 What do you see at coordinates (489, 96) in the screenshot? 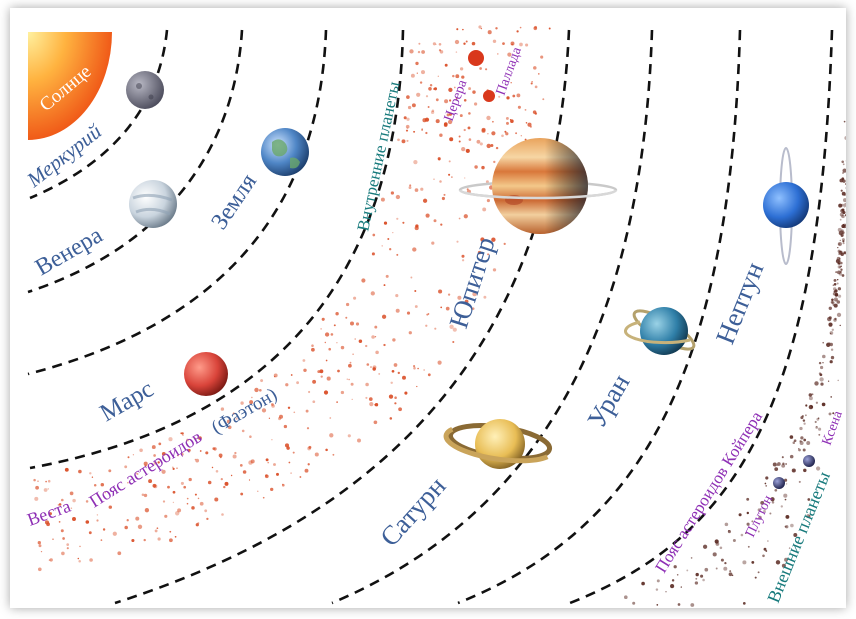
I see `pallas-icon` at bounding box center [489, 96].